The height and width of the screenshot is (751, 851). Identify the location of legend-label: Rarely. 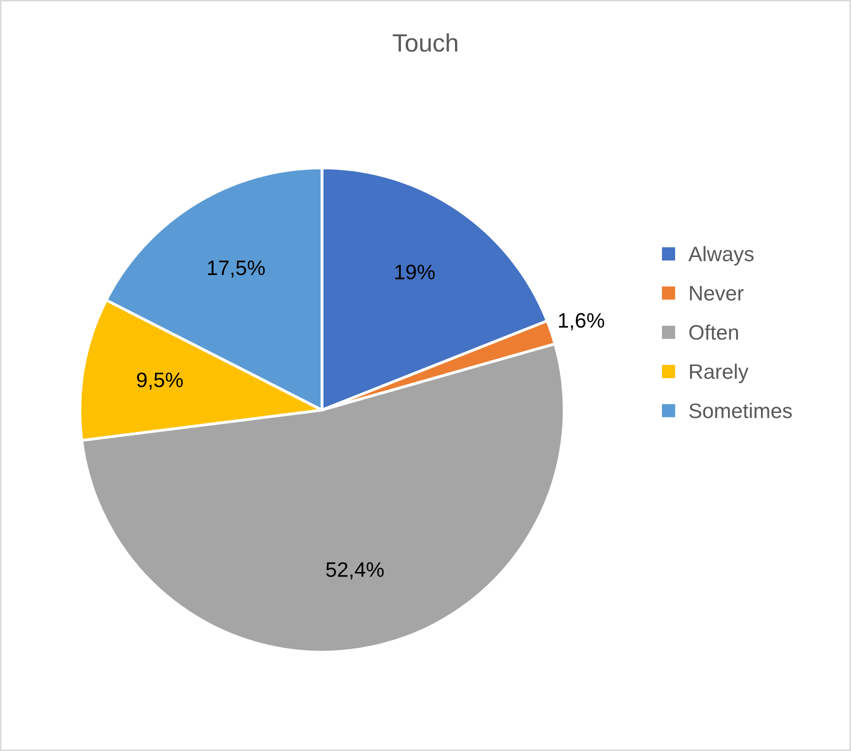
(719, 374).